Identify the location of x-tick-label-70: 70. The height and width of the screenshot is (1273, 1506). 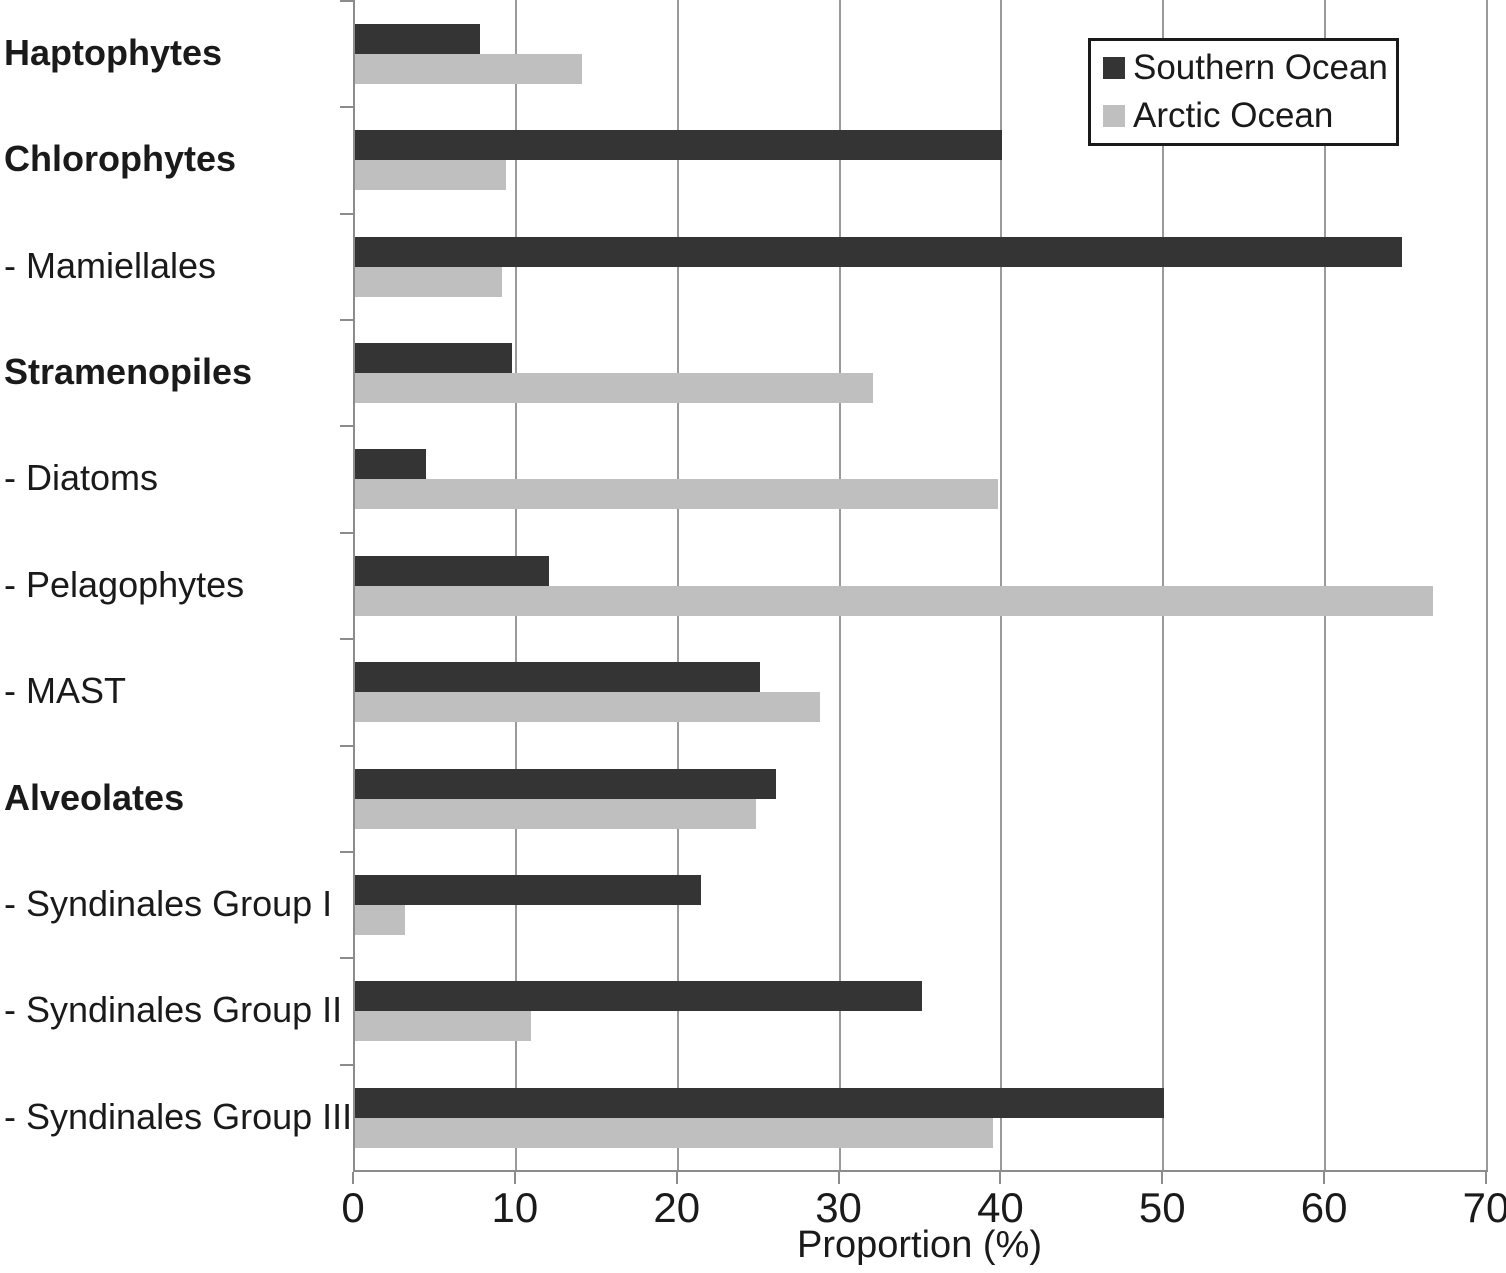
(1484, 1207).